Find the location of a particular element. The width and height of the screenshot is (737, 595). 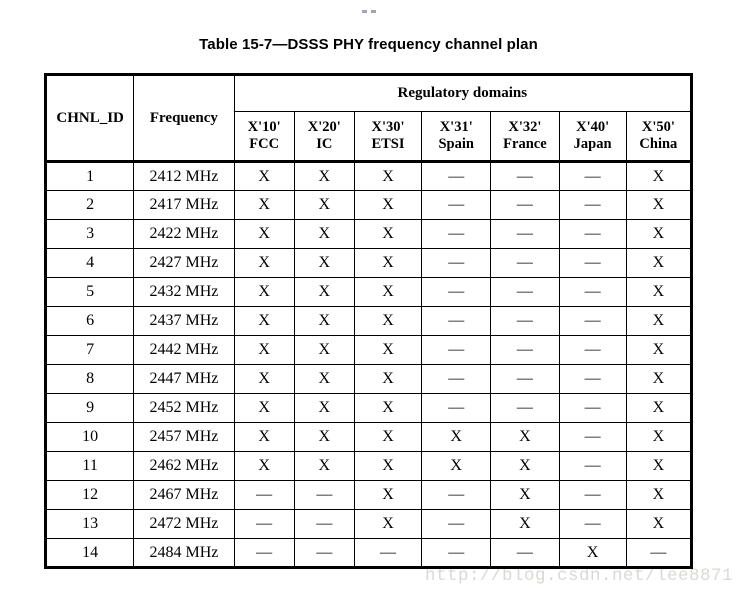

frequency-cell: 2417 MHz is located at coordinates (184, 205).